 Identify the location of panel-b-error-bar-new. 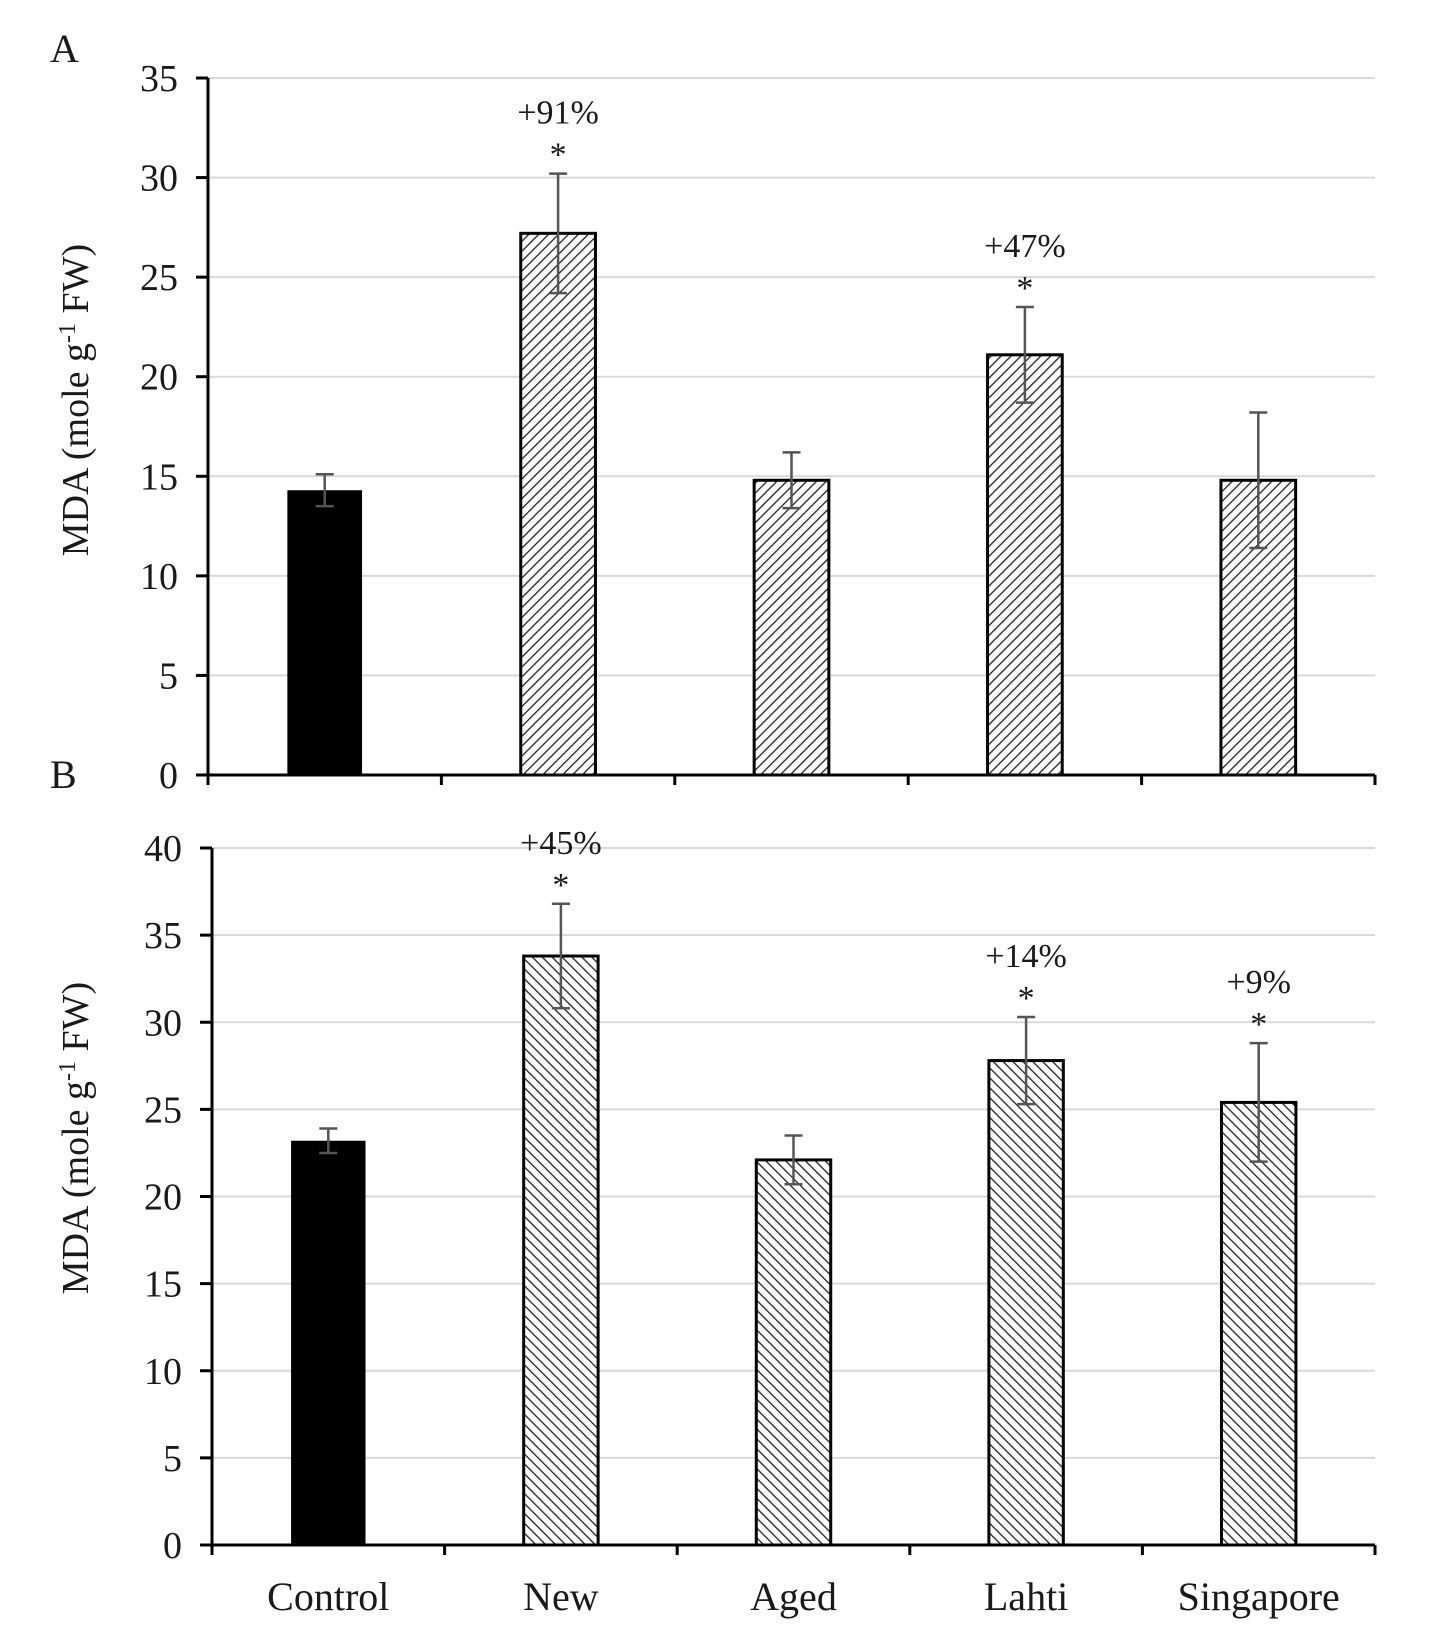
(560, 956).